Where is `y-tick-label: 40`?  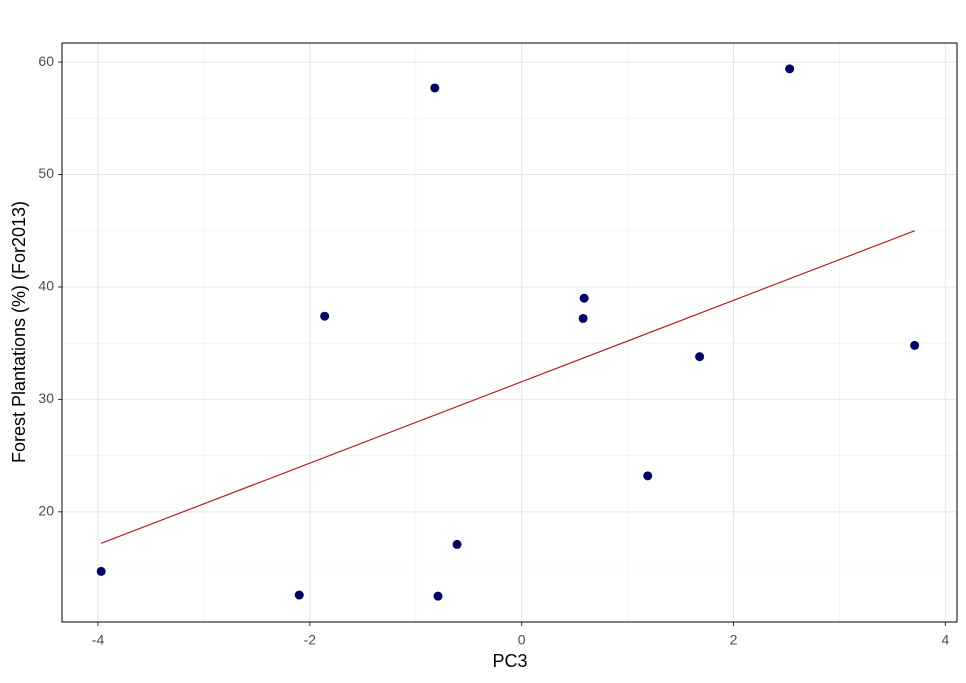
y-tick-label: 40 is located at coordinates (46, 286).